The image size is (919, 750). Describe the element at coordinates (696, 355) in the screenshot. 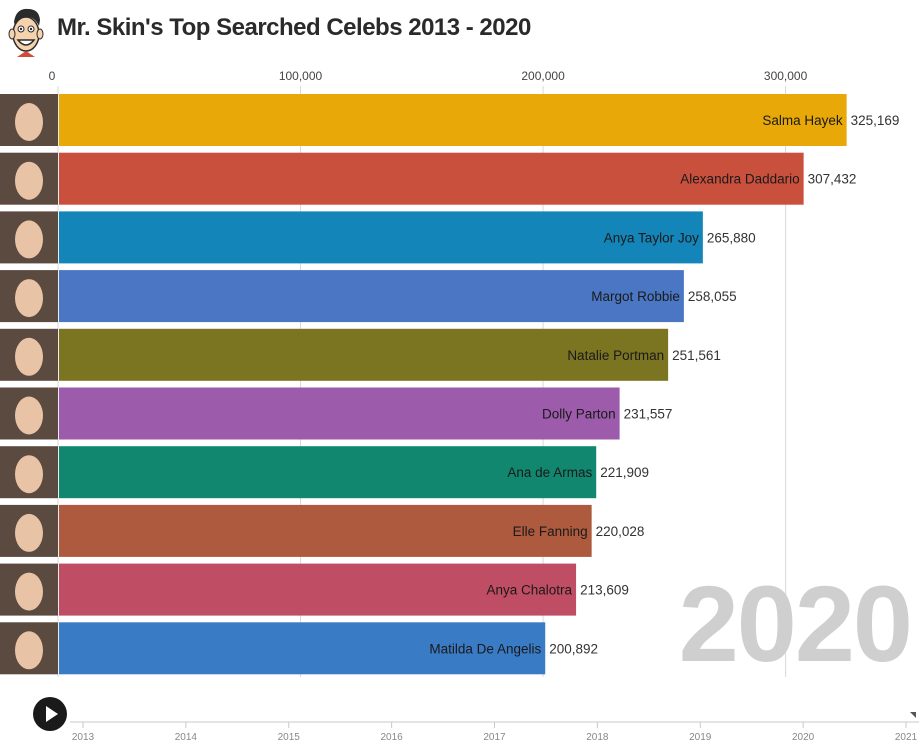

I see `bar-value-label: 251,561` at that location.